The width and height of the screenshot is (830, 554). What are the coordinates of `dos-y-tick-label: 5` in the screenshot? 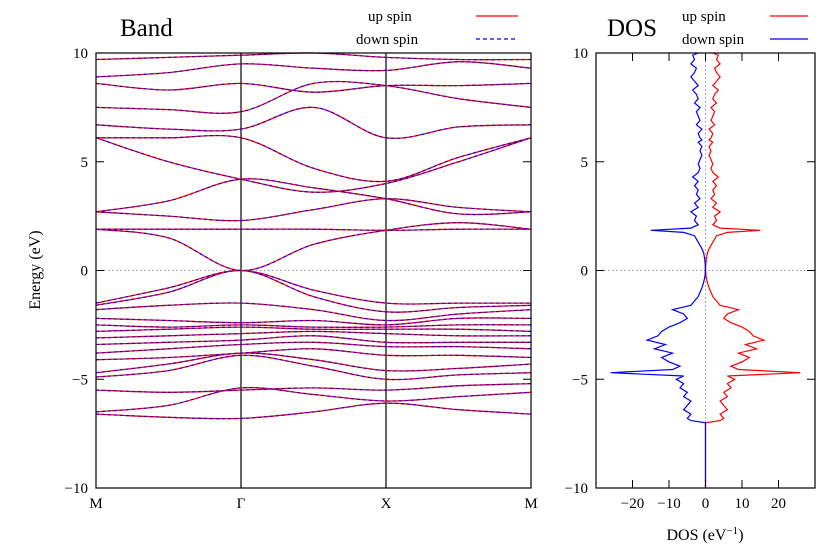 It's located at (585, 163).